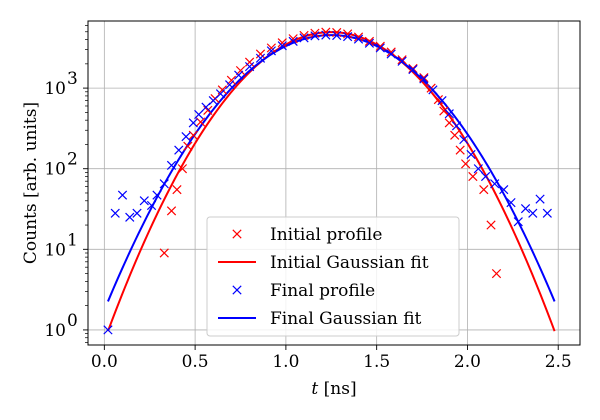 The height and width of the screenshot is (420, 600). Describe the element at coordinates (104, 362) in the screenshot. I see `x-tick-label: 0.0` at that location.